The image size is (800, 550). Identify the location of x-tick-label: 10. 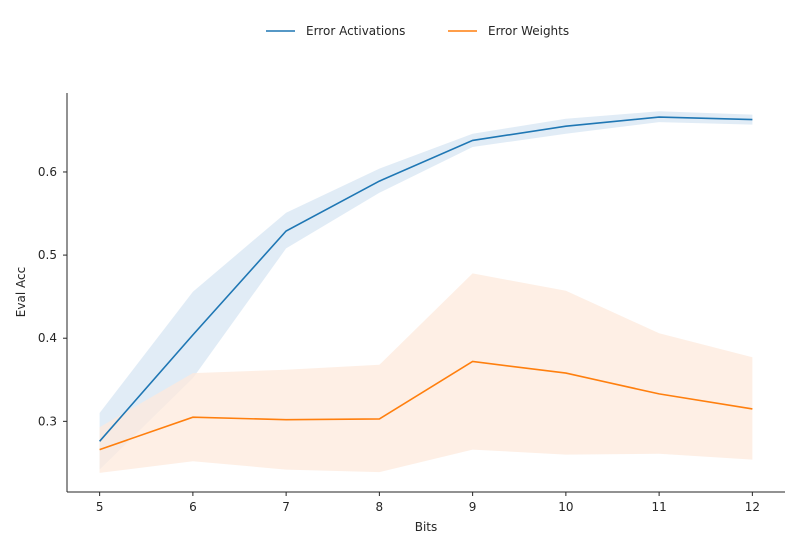
(565, 507).